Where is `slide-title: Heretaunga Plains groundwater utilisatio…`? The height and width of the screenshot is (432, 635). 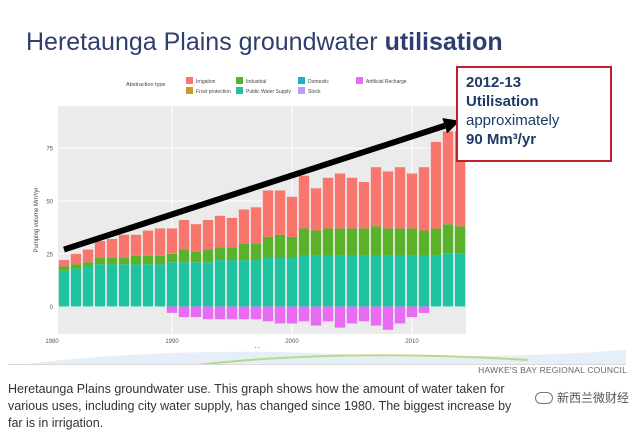
slide-title: Heretaunga Plains groundwater utilisatio… is located at coordinates (264, 42).